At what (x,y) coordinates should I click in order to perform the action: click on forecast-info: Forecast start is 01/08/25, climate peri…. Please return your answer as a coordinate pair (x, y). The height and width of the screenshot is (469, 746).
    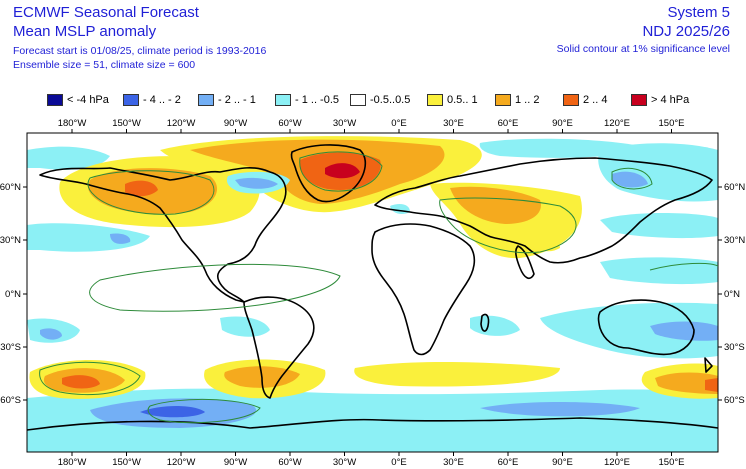
    Looking at the image, I should click on (140, 51).